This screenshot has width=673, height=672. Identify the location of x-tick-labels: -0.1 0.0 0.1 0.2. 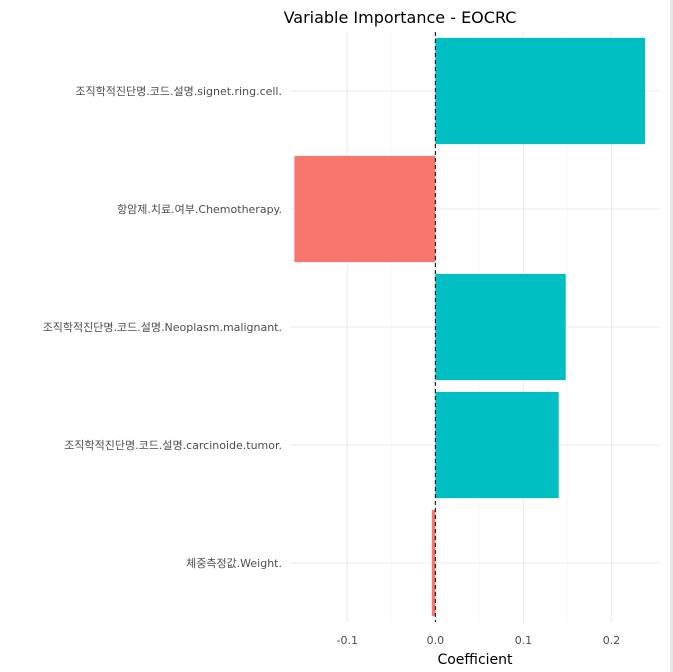
(479, 640).